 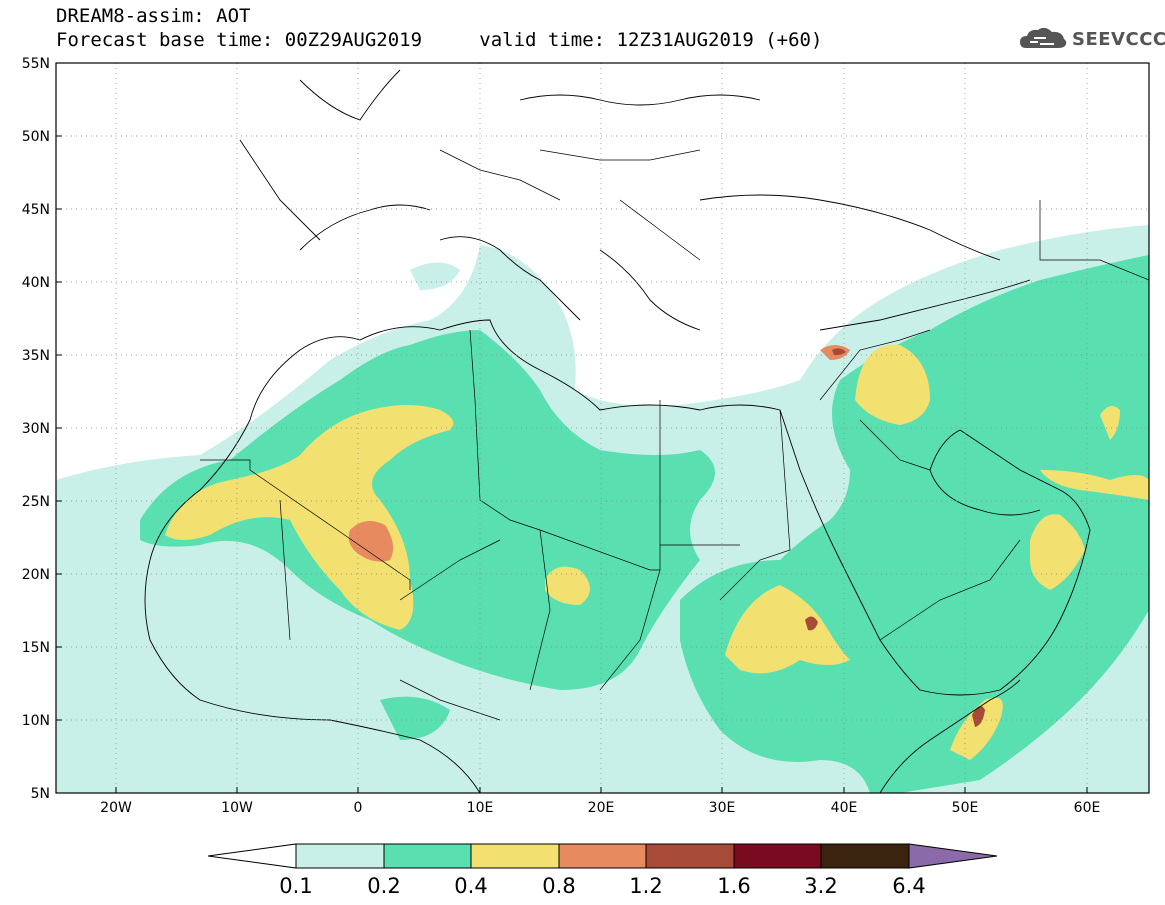 What do you see at coordinates (733, 886) in the screenshot?
I see `colorbar-label: 1.6` at bounding box center [733, 886].